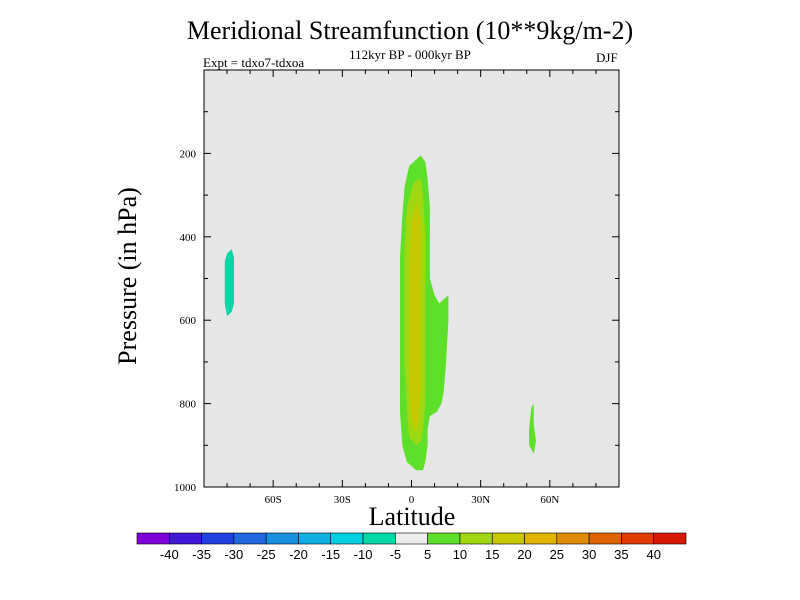  Describe the element at coordinates (188, 405) in the screenshot. I see `y-tick-label: 800` at that location.